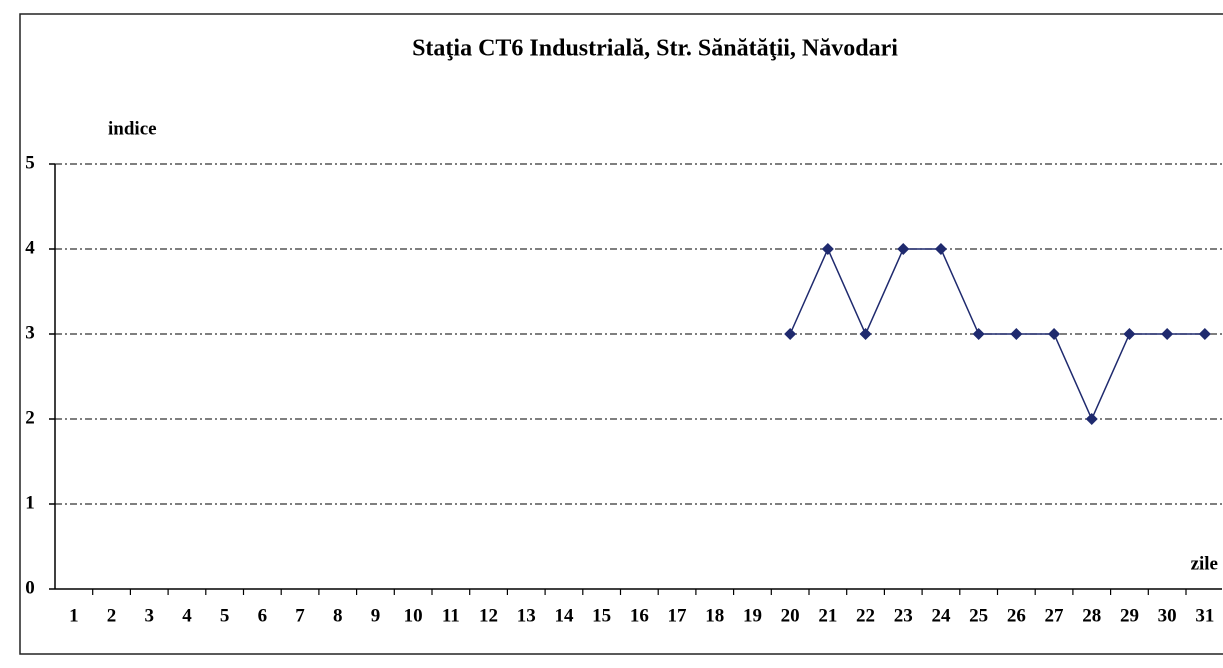  I want to click on x-tick-label: 30, so click(1167, 615).